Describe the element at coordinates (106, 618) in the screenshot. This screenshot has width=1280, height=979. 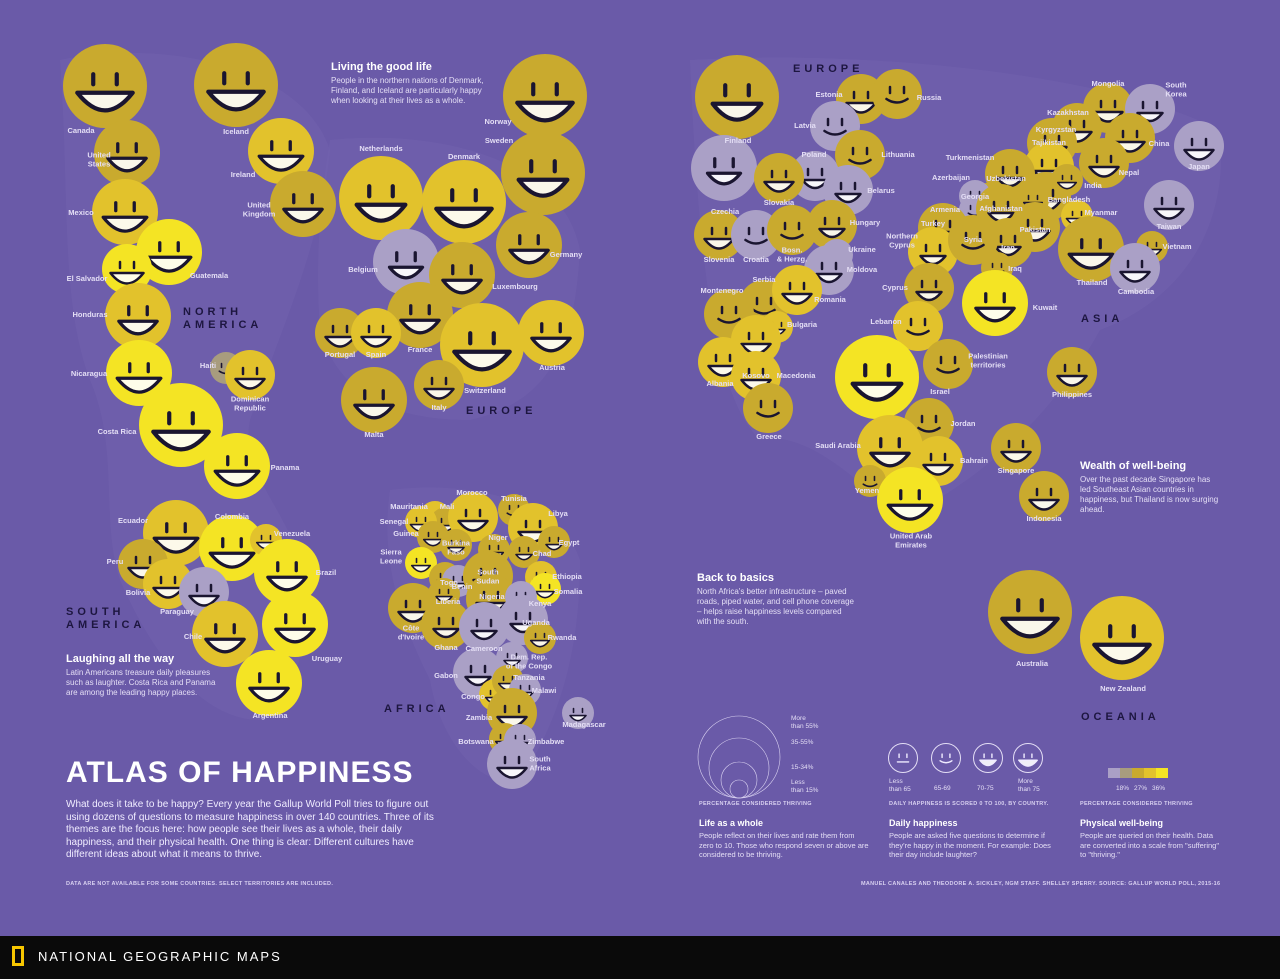
I see `region-label: SOUTH AMERICA` at that location.